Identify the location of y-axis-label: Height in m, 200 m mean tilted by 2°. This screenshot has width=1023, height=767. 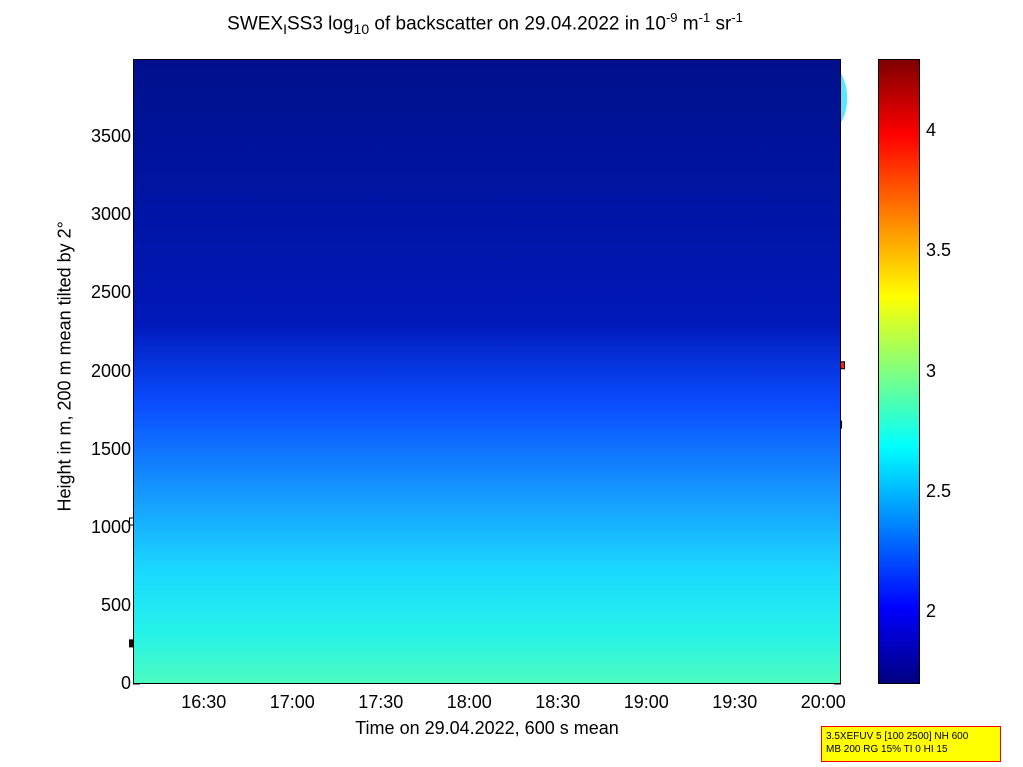
(64, 366).